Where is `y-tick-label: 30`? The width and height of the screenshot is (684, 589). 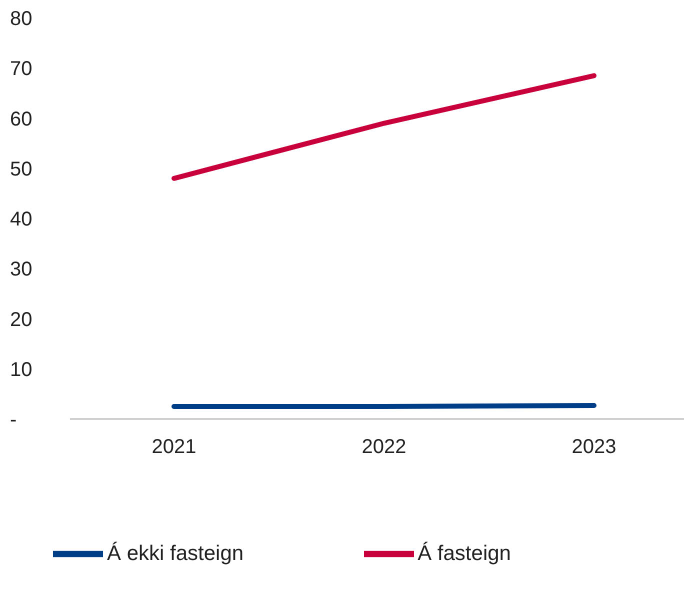 y-tick-label: 30 is located at coordinates (21, 269).